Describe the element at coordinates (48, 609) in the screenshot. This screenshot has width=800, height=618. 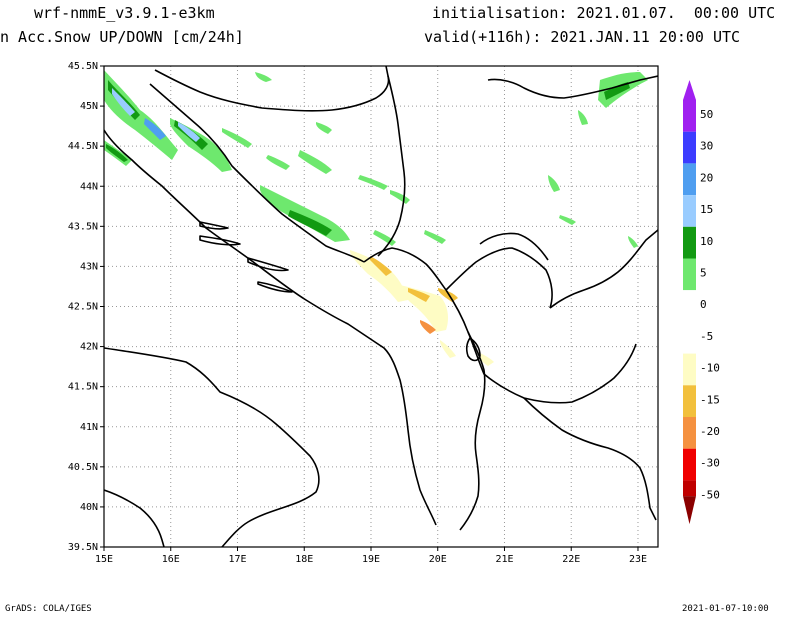
I see `footer-left: GrADS: COLA/IGES` at that location.